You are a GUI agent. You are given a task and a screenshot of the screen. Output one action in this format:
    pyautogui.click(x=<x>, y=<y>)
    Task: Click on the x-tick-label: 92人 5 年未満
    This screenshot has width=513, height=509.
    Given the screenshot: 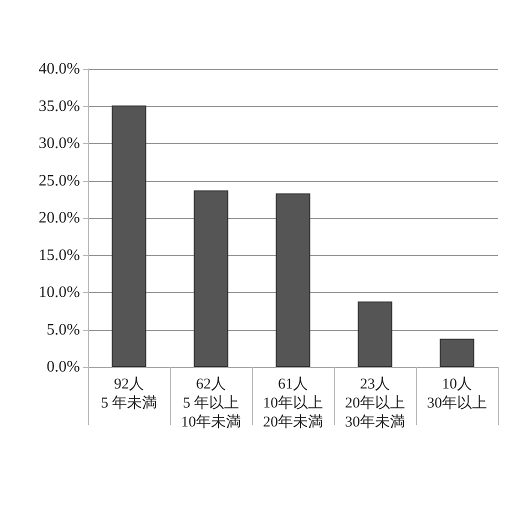 What is the action you would take?
    pyautogui.click(x=129, y=394)
    